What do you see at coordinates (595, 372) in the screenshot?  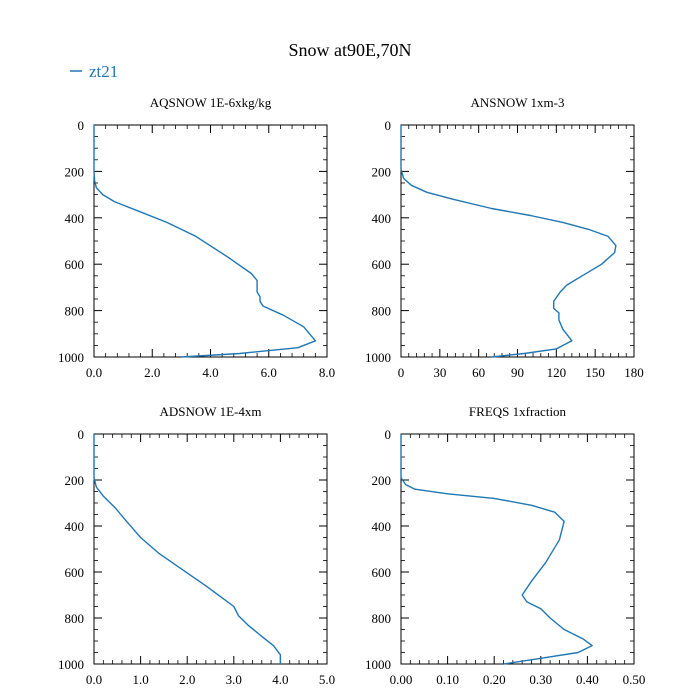 I see `x-tick-label: 150` at bounding box center [595, 372].